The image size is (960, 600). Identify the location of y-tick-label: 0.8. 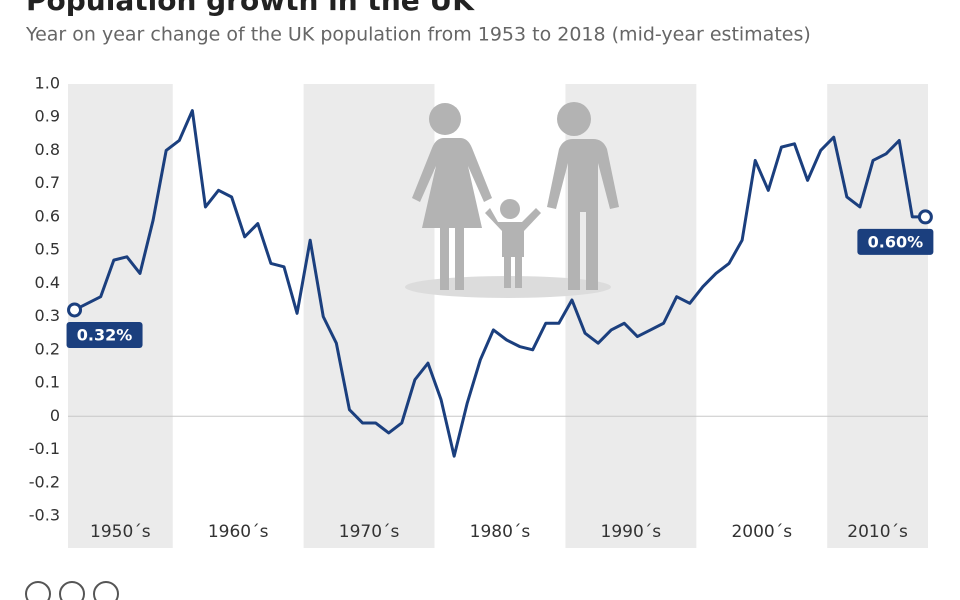
(47, 149).